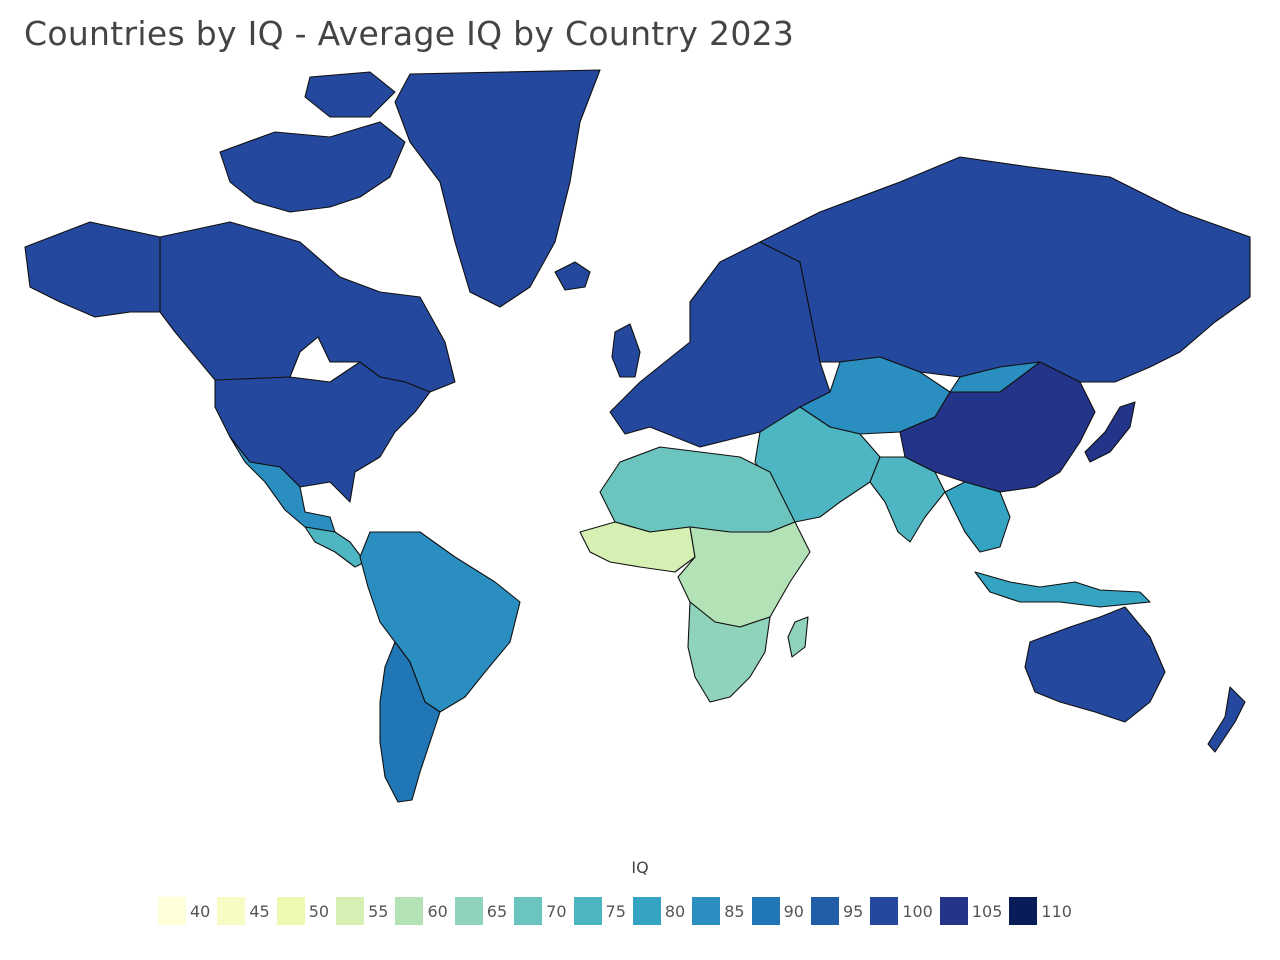  I want to click on legend-item: 45, so click(243, 911).